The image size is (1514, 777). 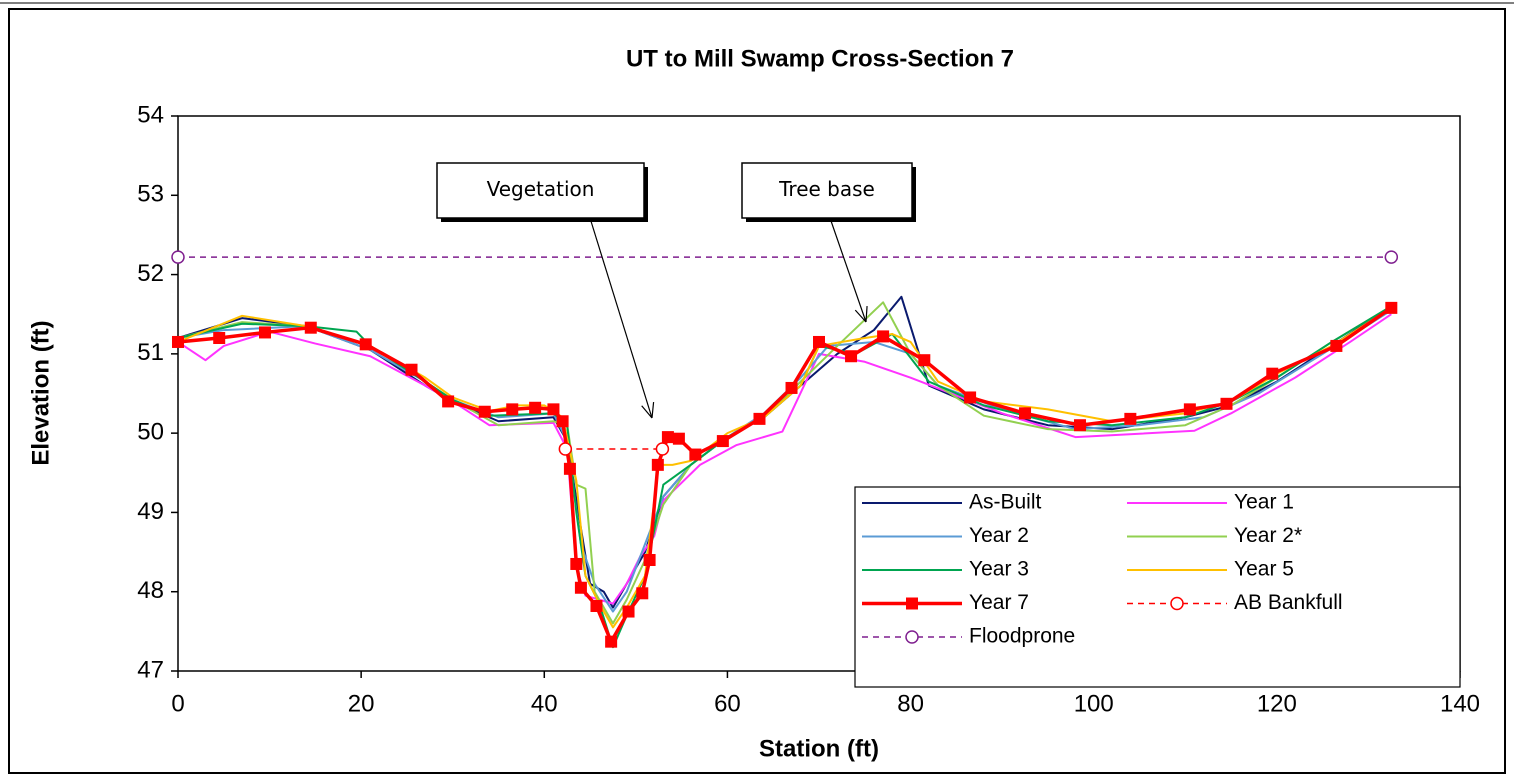 I want to click on annotation-text: Vegetation, so click(x=541, y=189).